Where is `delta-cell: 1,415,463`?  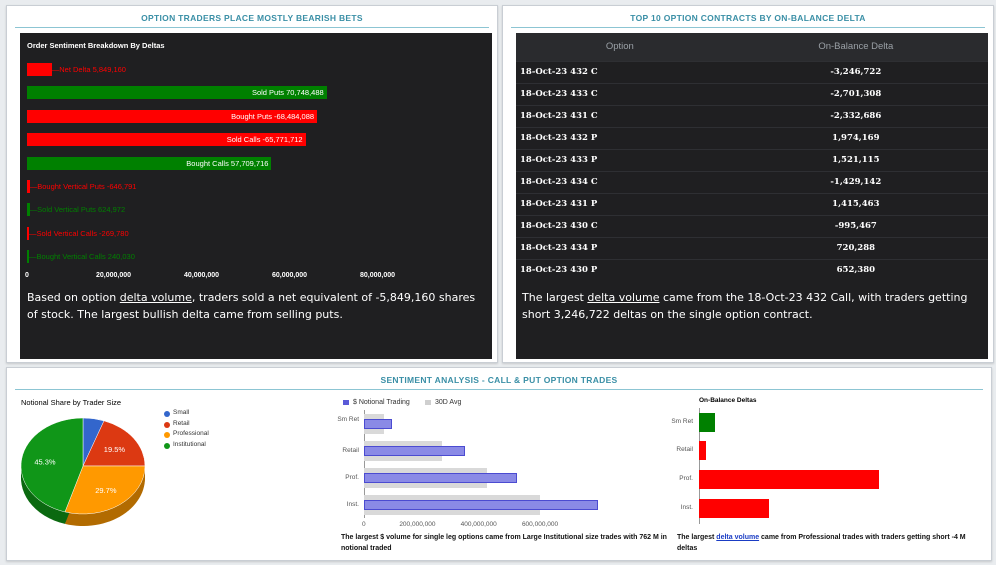 delta-cell: 1,415,463 is located at coordinates (855, 203).